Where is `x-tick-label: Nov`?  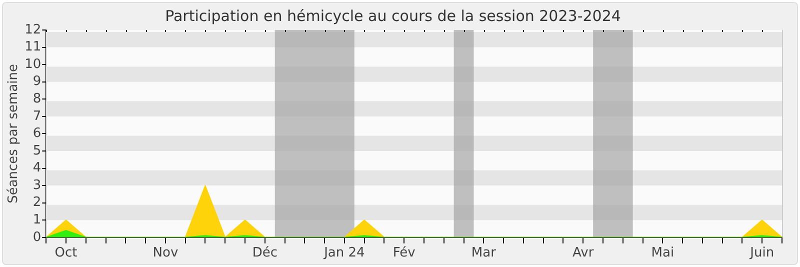
x-tick-label: Nov is located at coordinates (165, 253).